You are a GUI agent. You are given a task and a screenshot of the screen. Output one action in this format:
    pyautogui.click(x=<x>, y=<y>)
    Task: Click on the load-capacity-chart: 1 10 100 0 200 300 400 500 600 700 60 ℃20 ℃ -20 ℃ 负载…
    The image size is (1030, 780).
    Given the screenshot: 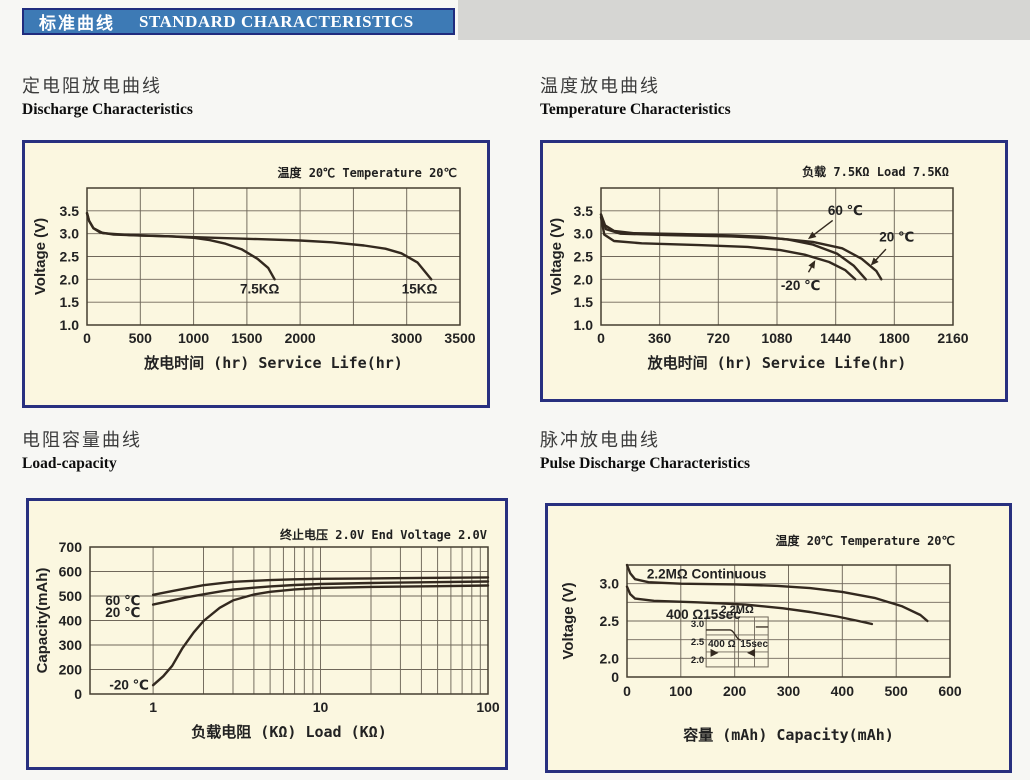 What is the action you would take?
    pyautogui.click(x=267, y=640)
    